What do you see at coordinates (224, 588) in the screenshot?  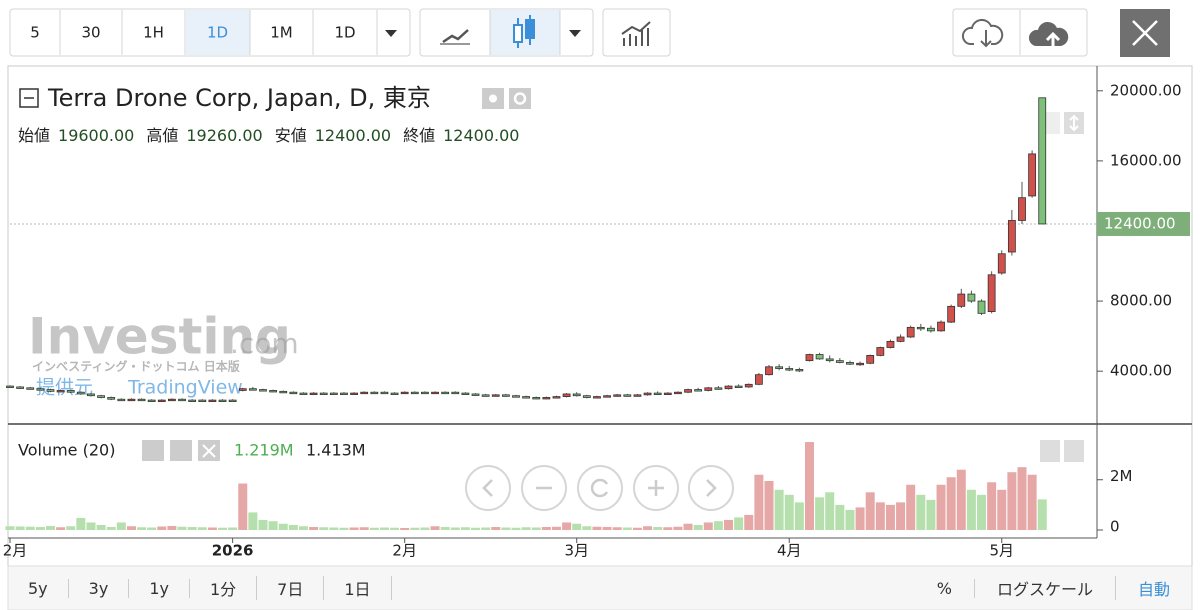 I see `range-button: 1分` at bounding box center [224, 588].